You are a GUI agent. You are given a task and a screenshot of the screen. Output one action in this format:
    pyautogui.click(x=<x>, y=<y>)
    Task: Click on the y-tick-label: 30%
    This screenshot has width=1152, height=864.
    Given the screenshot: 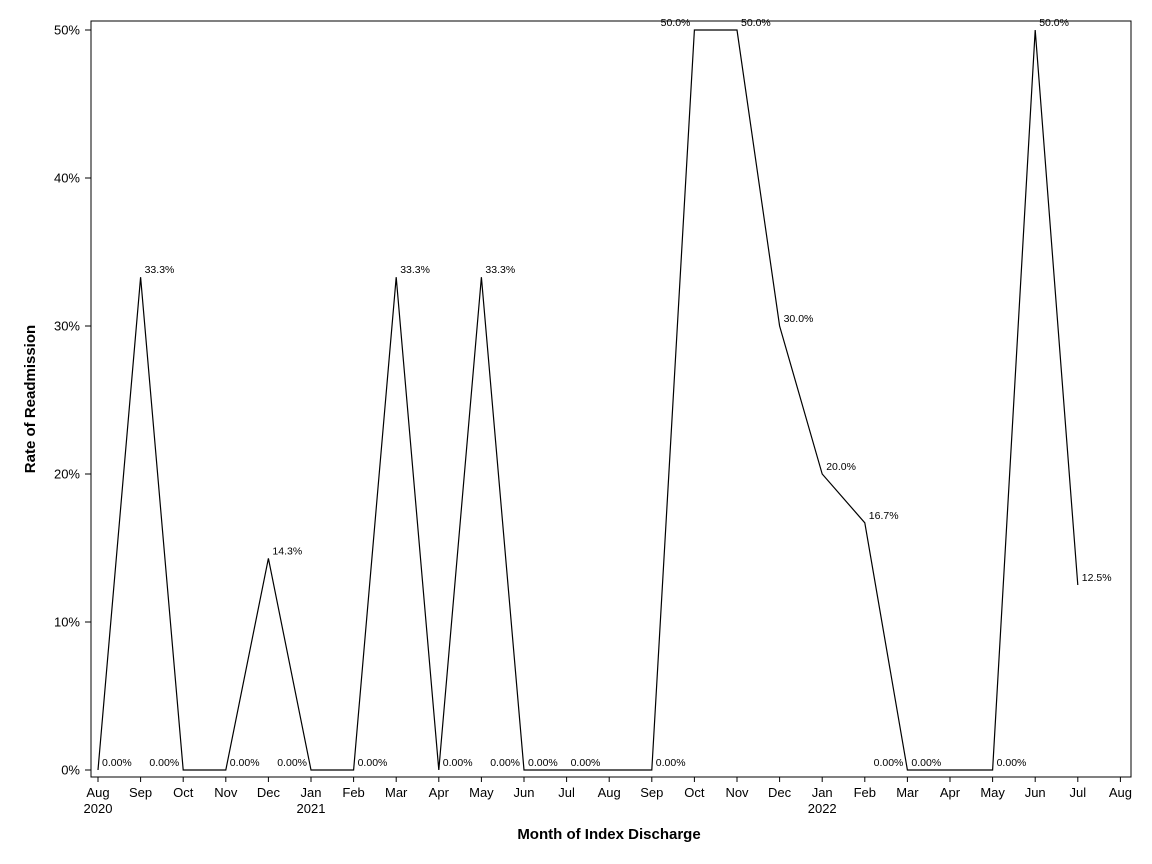 What is the action you would take?
    pyautogui.click(x=67, y=326)
    